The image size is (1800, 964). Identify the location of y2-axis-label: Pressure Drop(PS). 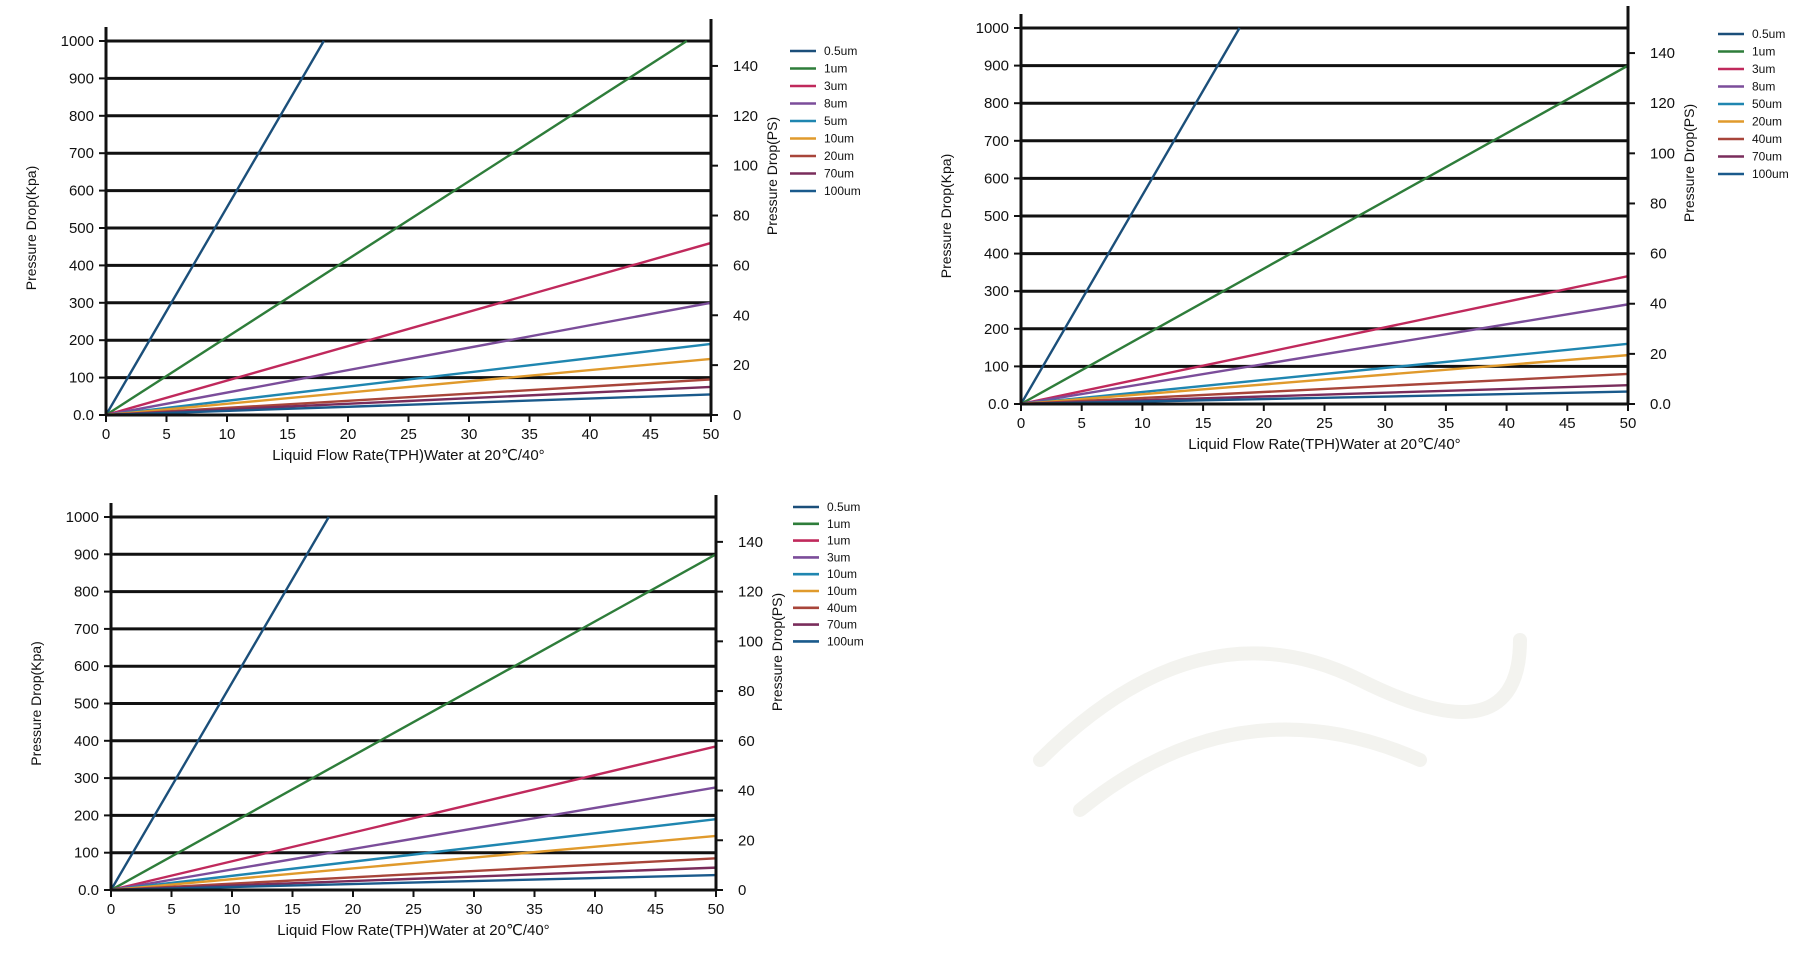
(772, 176).